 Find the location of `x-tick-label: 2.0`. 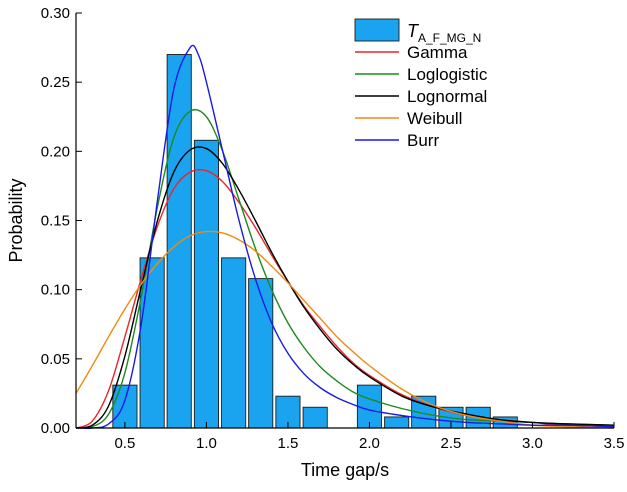

x-tick-label: 2.0 is located at coordinates (369, 443).